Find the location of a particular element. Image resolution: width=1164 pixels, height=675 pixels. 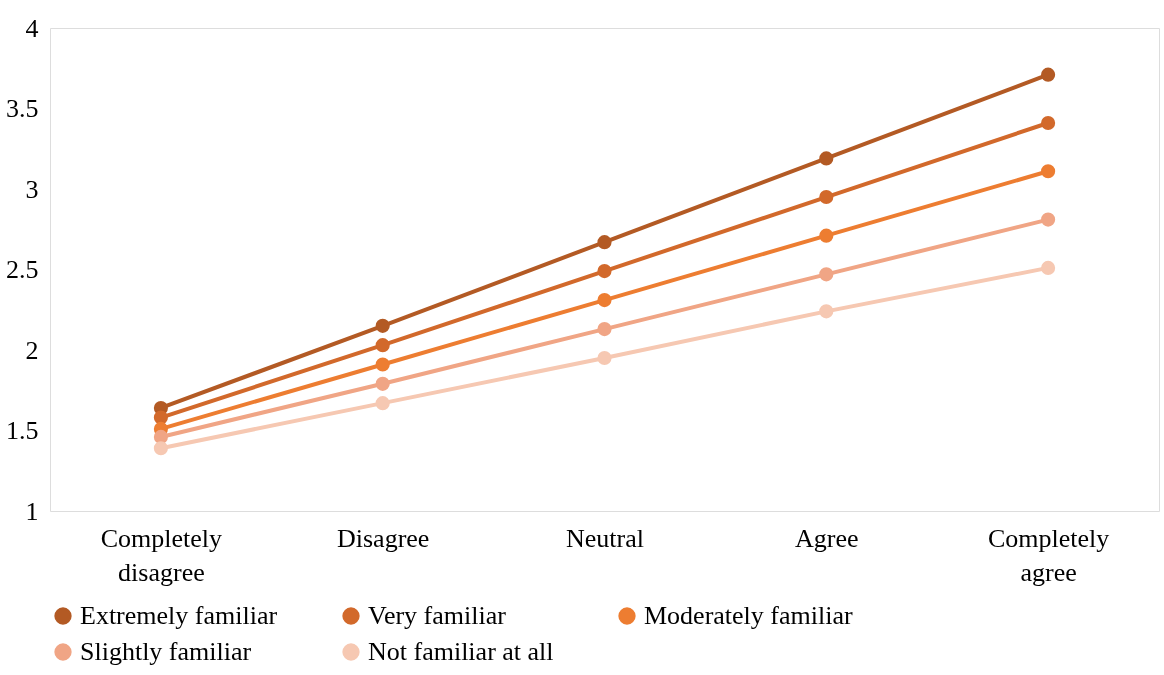

x-tick-label: Completely disagree is located at coordinates (161, 555).